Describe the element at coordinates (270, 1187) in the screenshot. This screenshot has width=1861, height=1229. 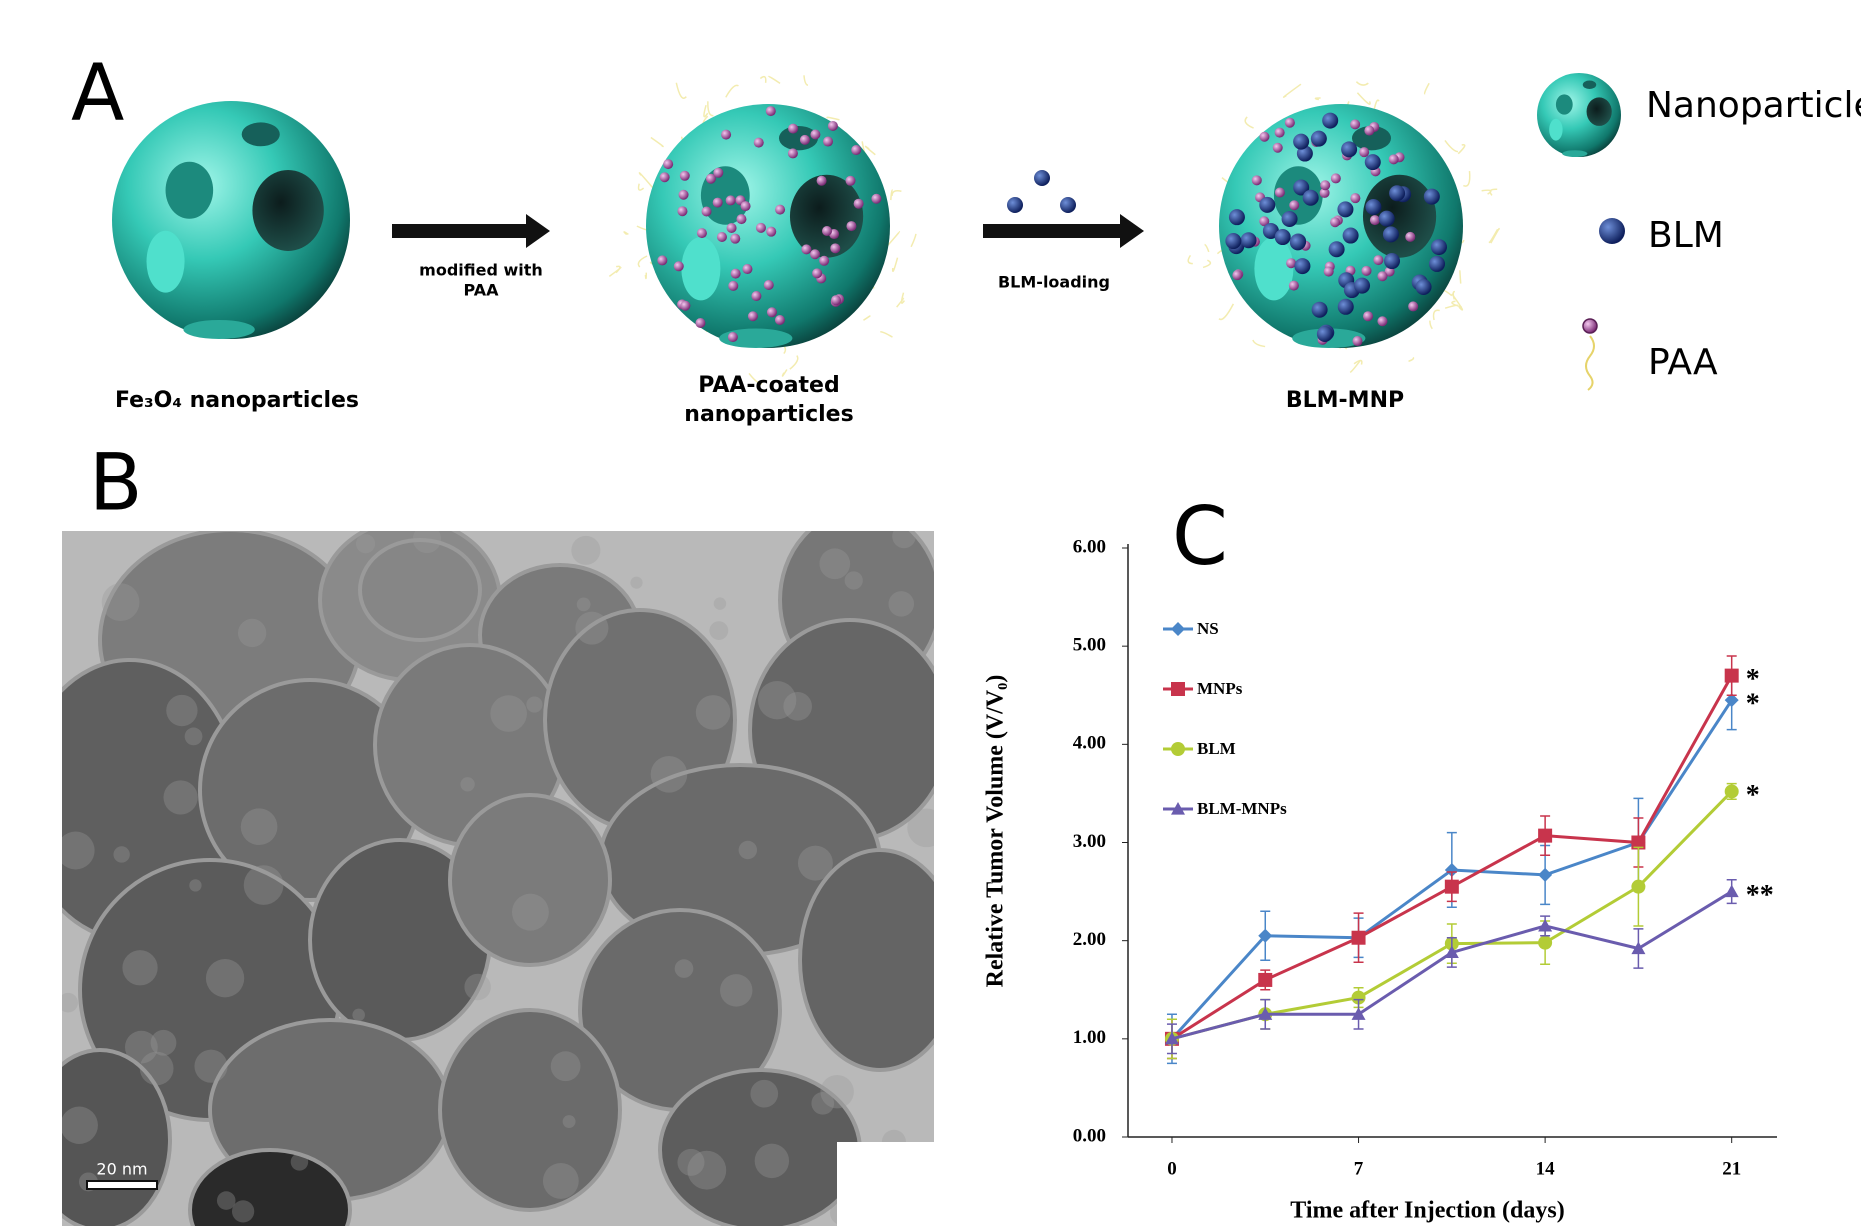
I see `particle` at that location.